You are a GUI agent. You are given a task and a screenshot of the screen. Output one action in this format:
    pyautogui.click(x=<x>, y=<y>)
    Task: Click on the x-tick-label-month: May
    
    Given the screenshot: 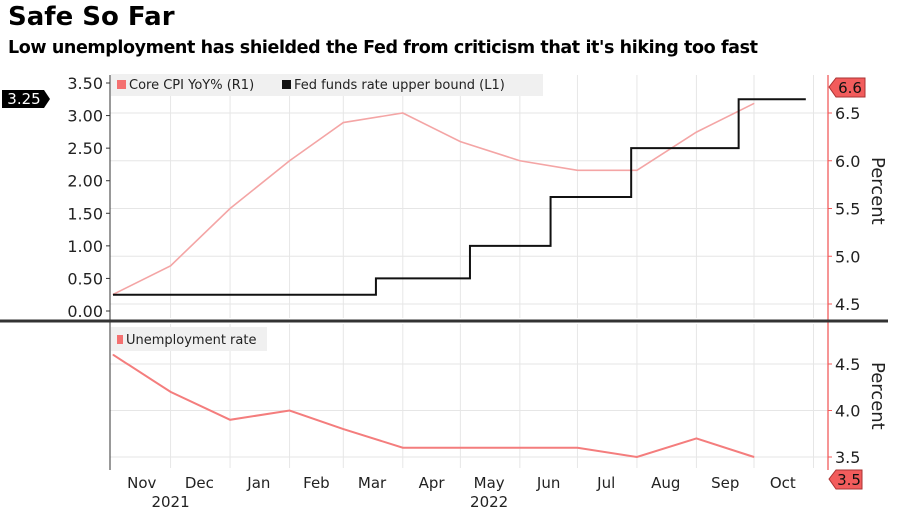 What is the action you would take?
    pyautogui.click(x=489, y=483)
    